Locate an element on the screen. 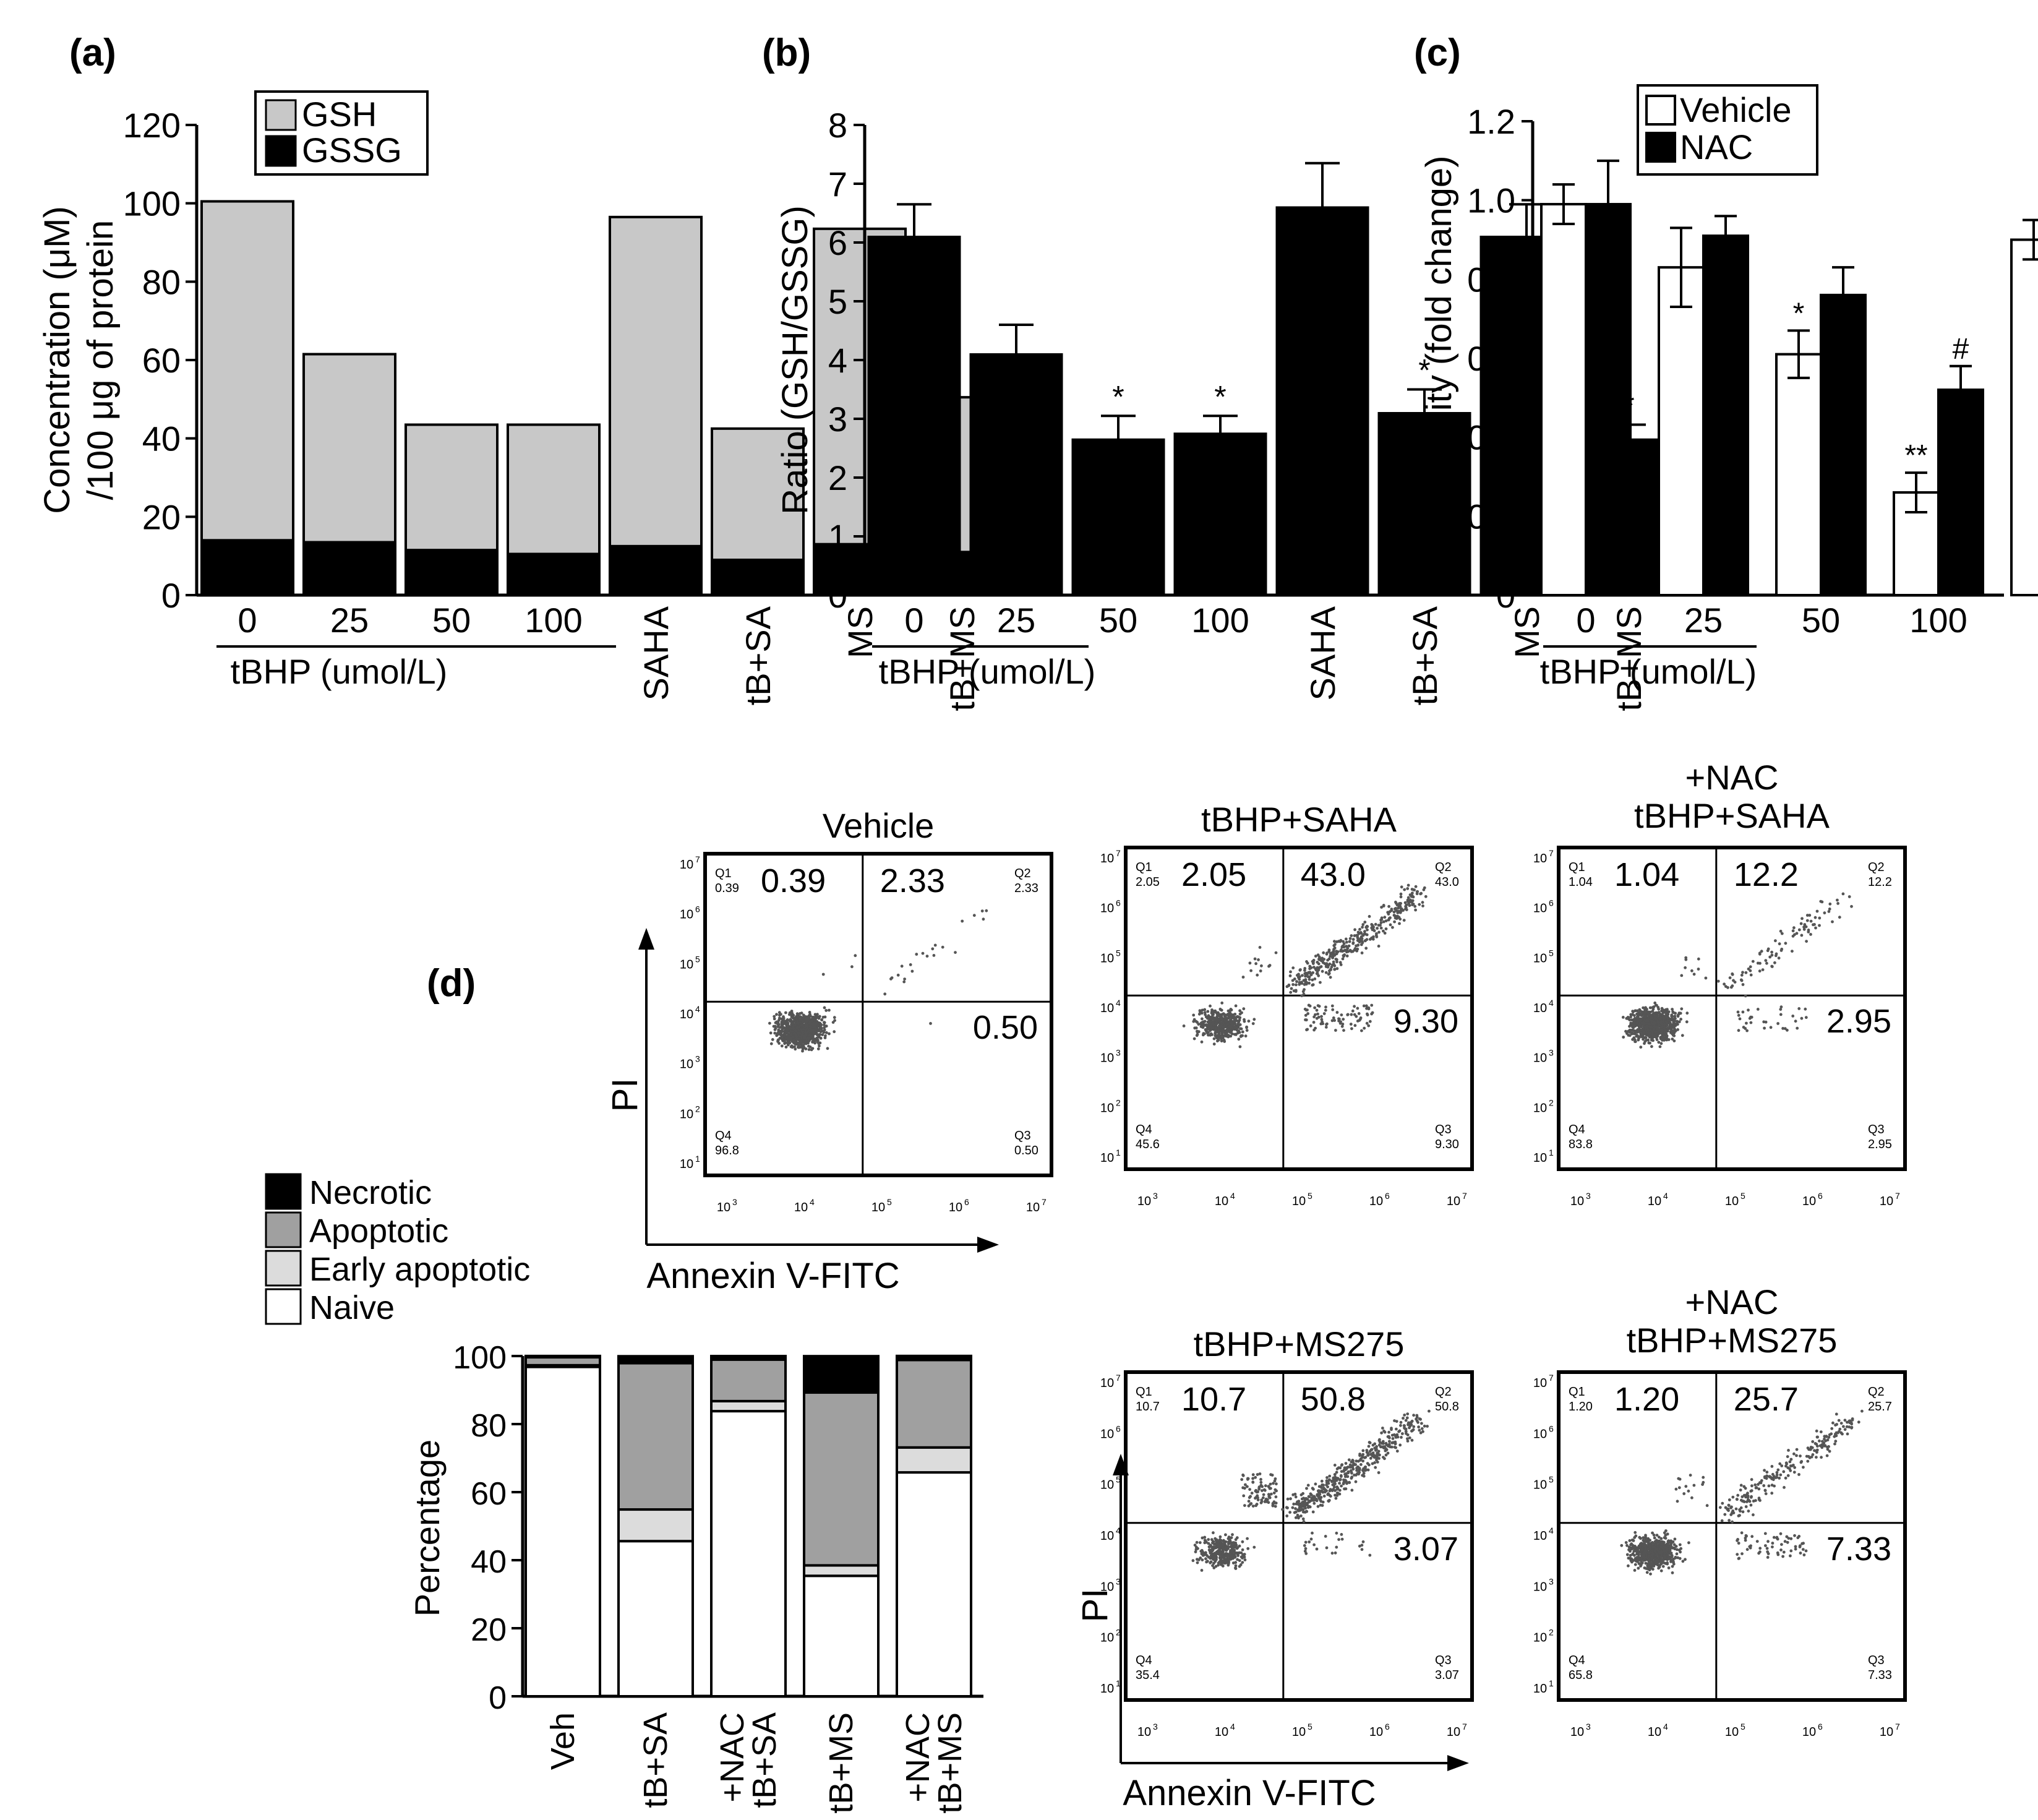  y-axis-label: Concentration (μM) is located at coordinates (57, 360).